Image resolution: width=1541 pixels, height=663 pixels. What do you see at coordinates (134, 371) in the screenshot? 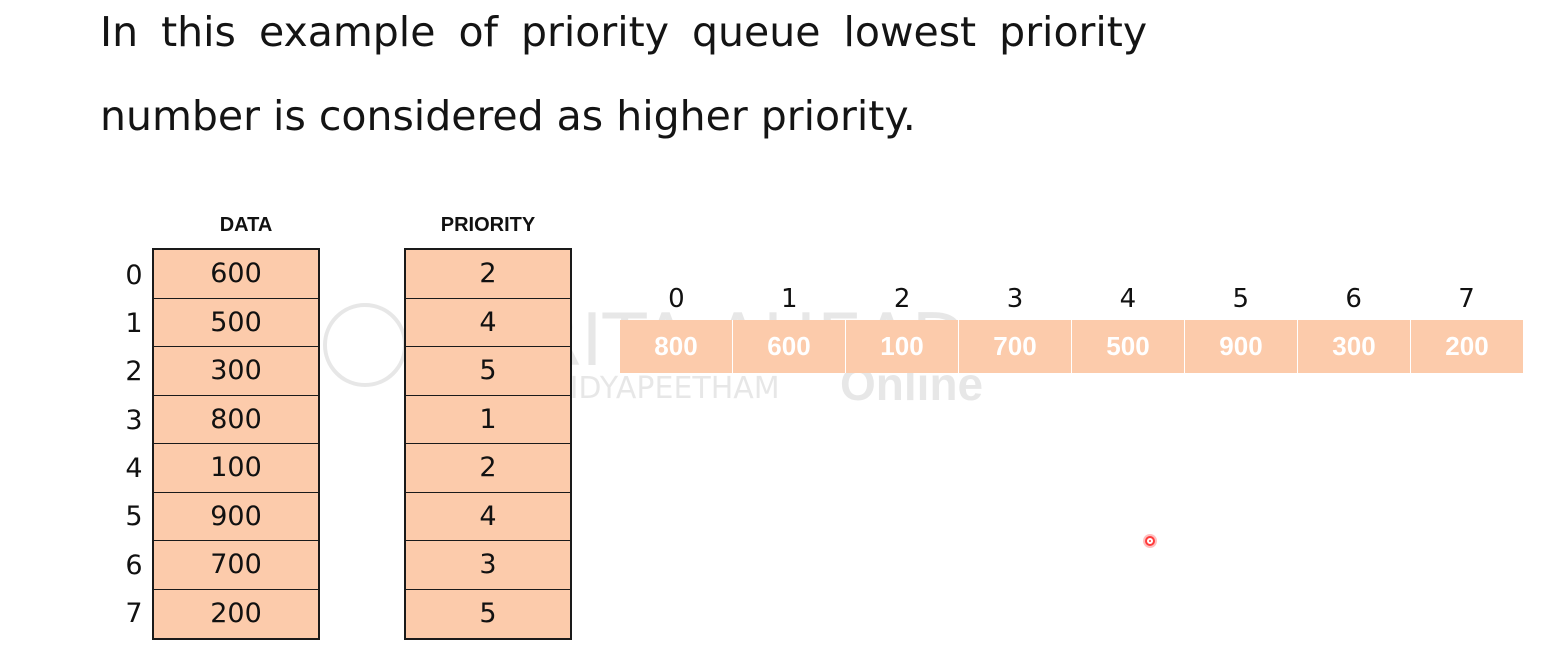
I see `row-index: 2` at bounding box center [134, 371].